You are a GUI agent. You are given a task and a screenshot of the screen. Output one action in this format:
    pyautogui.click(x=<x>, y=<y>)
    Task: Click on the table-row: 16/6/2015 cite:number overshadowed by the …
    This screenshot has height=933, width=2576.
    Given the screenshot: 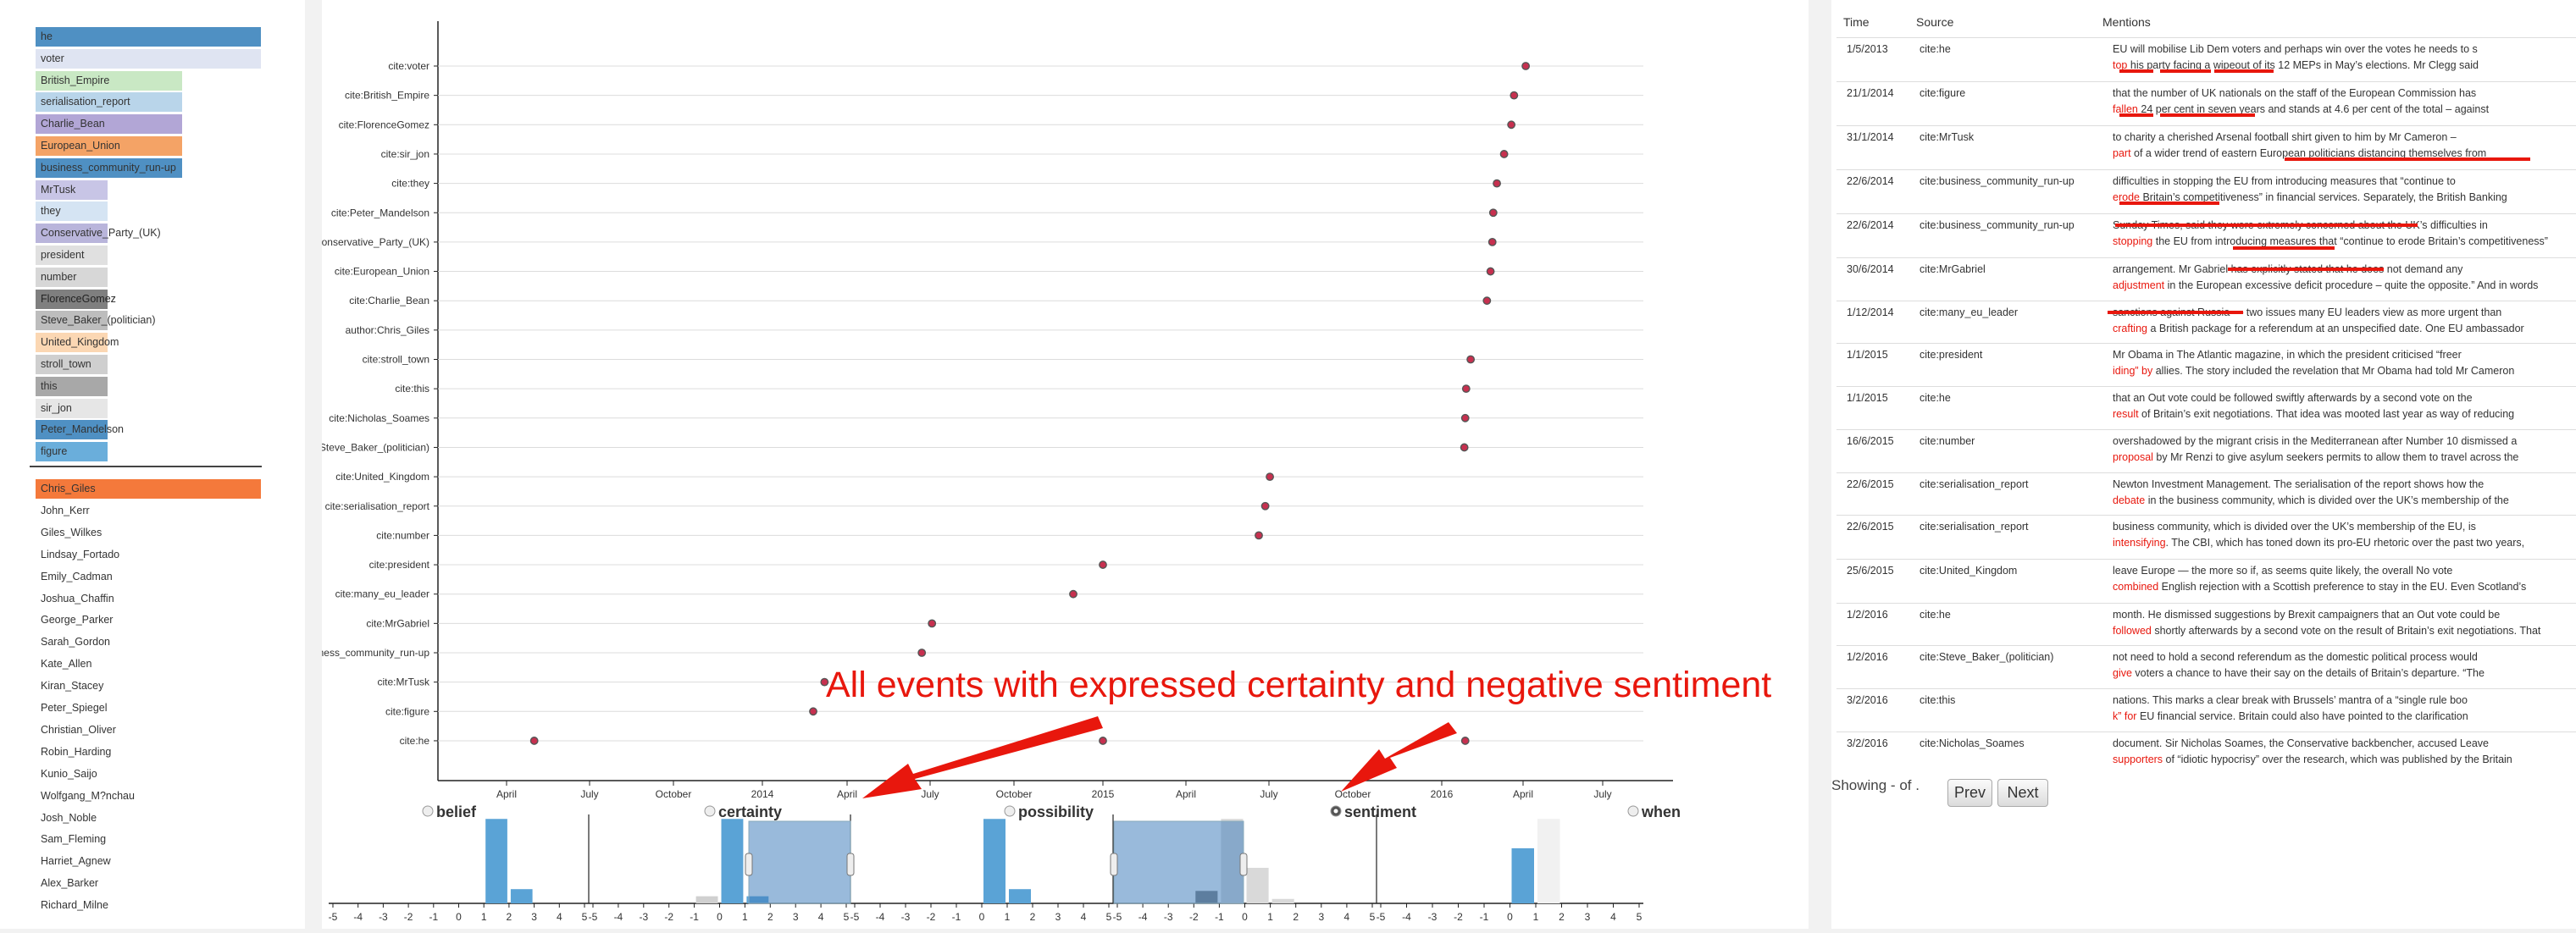 What is the action you would take?
    pyautogui.click(x=2206, y=450)
    